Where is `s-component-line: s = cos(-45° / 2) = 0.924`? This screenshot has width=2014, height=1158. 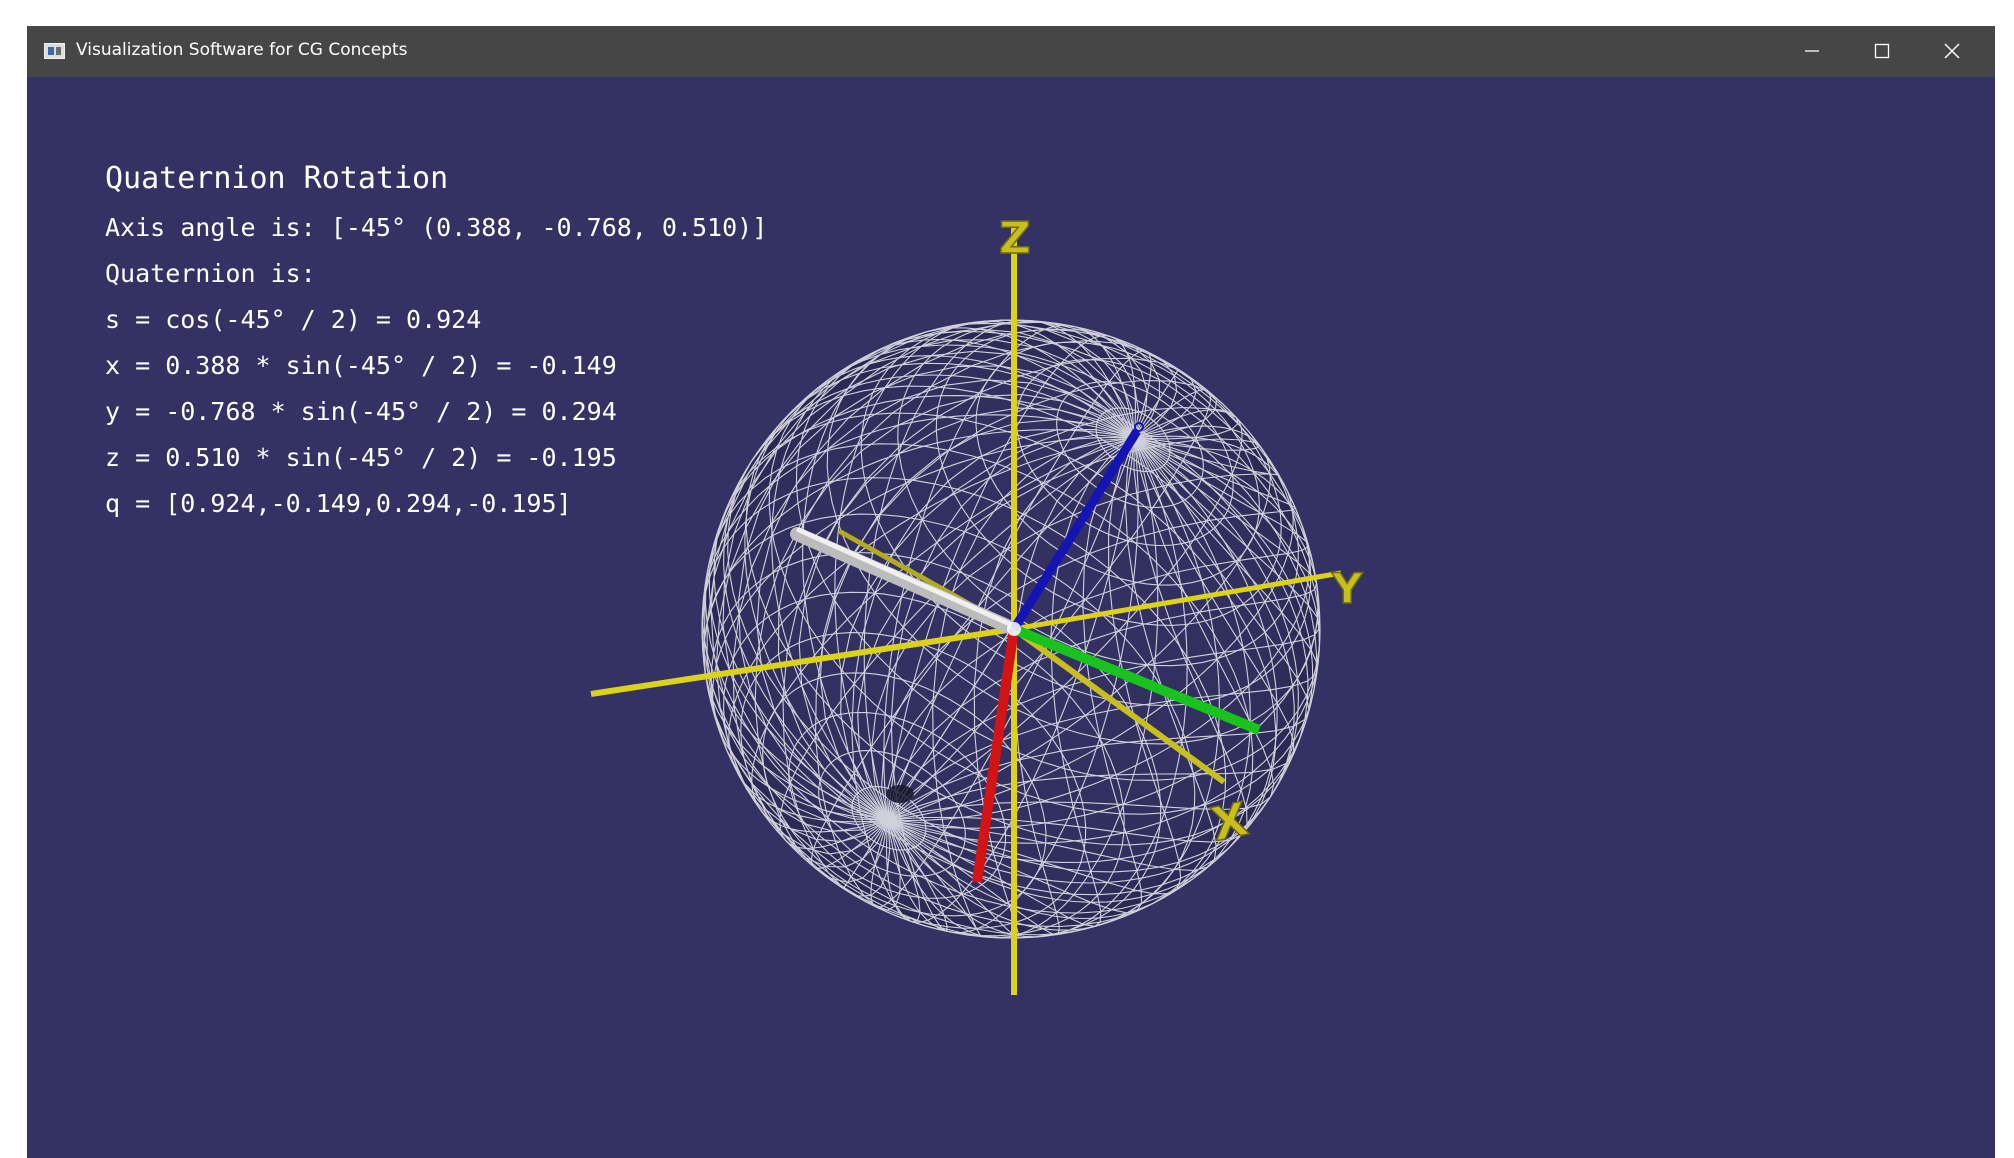 s-component-line: s = cos(-45° / 2) = 0.924 is located at coordinates (293, 319).